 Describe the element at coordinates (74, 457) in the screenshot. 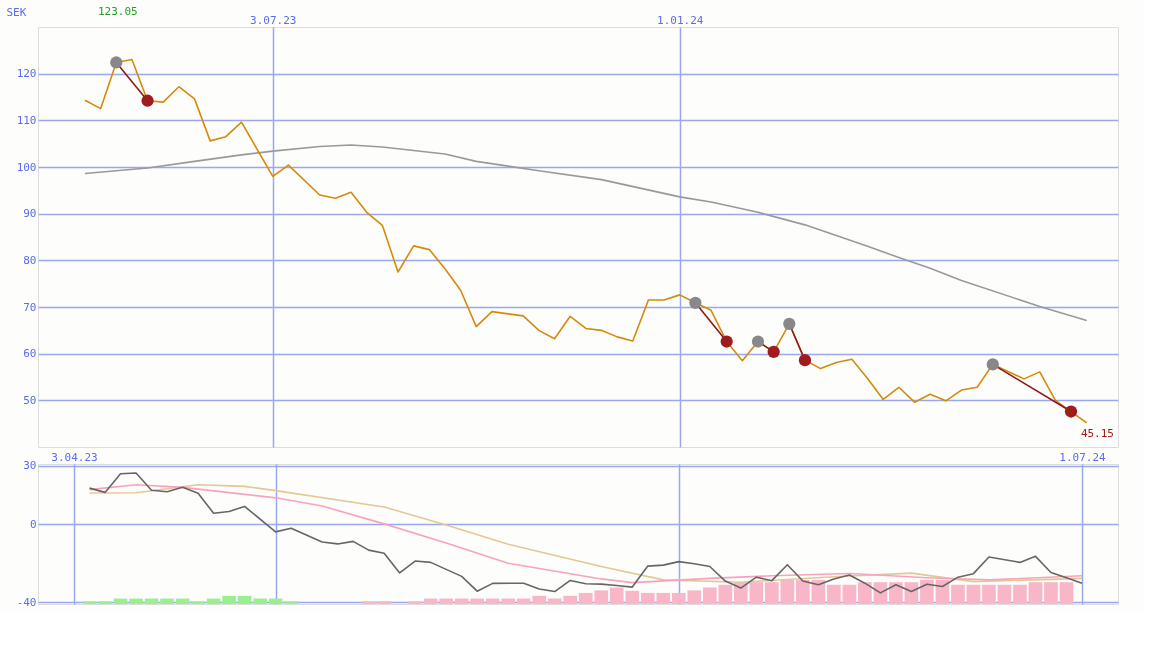

I see `x-tick-label: 3.04.23` at that location.